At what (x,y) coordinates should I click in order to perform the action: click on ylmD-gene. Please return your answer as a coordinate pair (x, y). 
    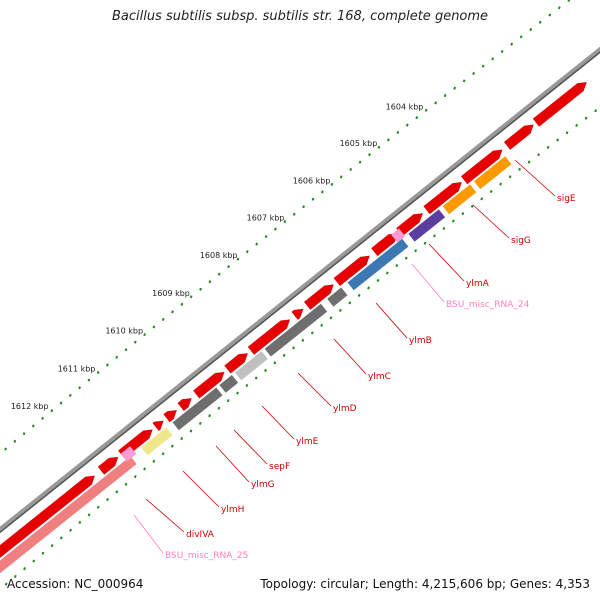
    Looking at the image, I should click on (296, 330).